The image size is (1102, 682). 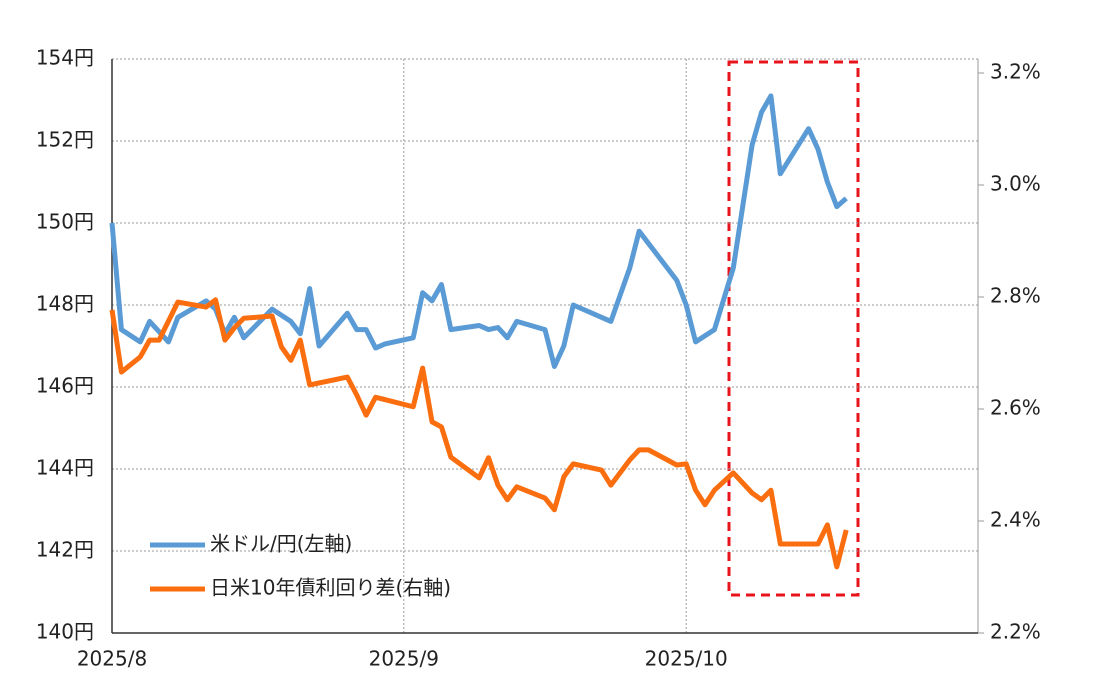 I want to click on y-tick-label: 146円, so click(x=65, y=386).